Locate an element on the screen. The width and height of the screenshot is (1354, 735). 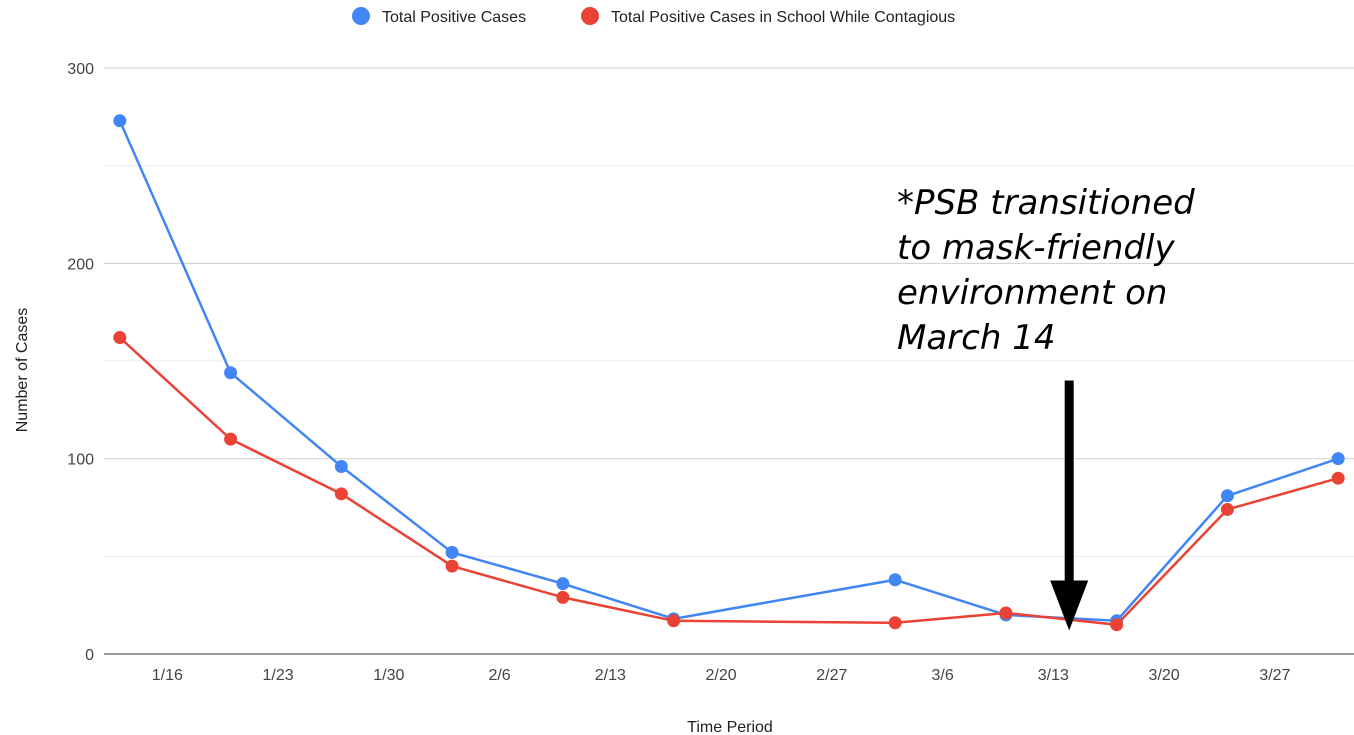
x-tick-label: 3/6 is located at coordinates (942, 675).